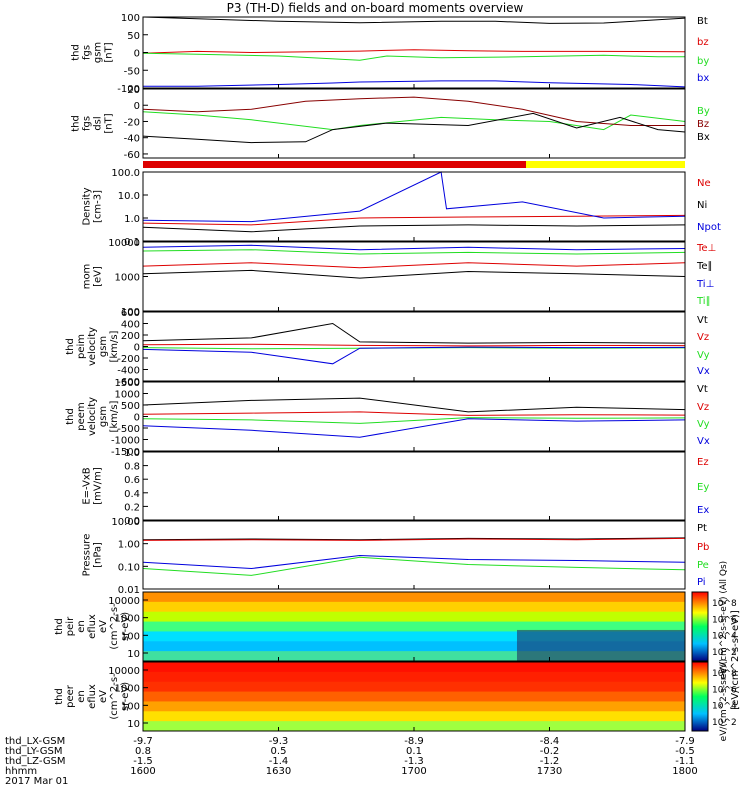 The width and height of the screenshot is (750, 800). I want to click on y-axis-label: thdfgsgsm[nT], so click(93, 52).